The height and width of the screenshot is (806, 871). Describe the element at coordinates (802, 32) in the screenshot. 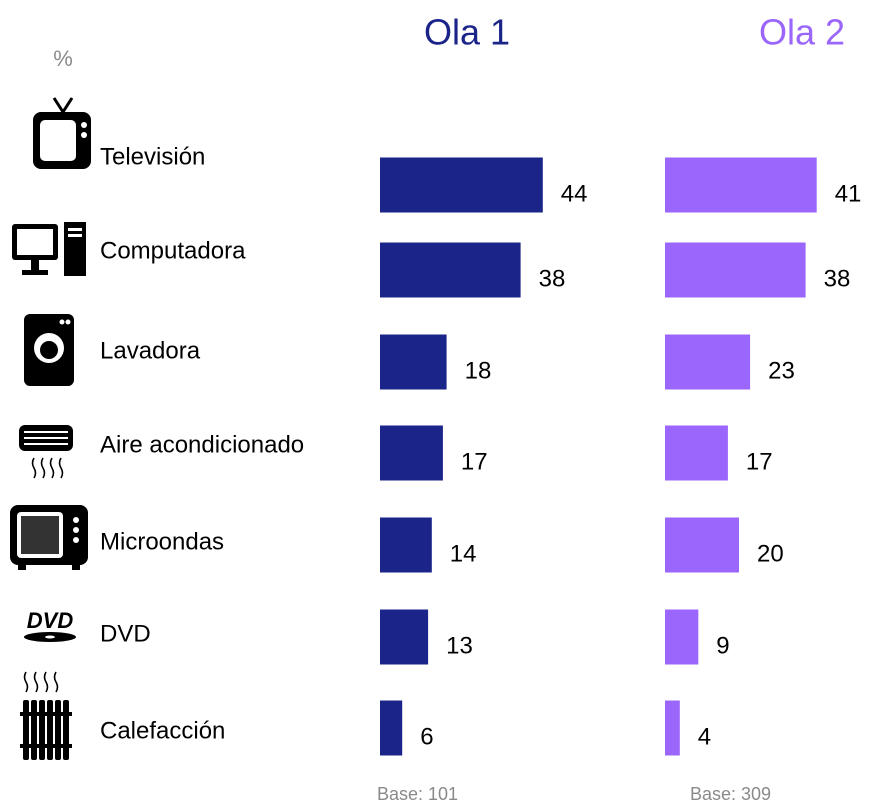

I see `series-title: Ola 2` at that location.